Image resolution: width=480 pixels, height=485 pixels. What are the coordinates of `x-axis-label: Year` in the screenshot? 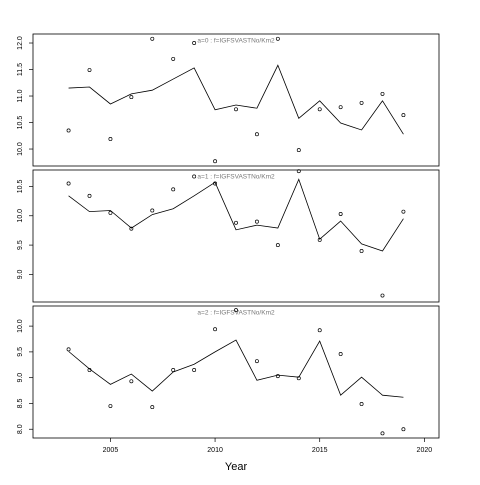 It's located at (236, 467).